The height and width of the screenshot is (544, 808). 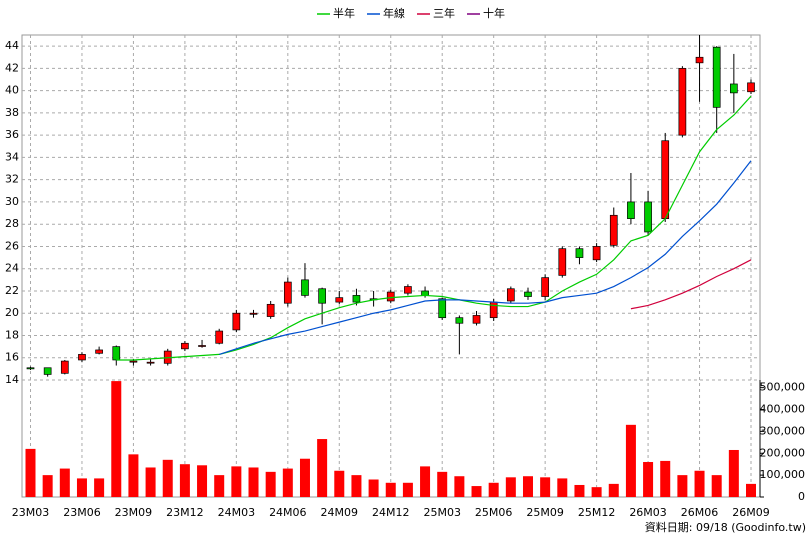 I want to click on x-tick-label: 23M06, so click(x=82, y=512).